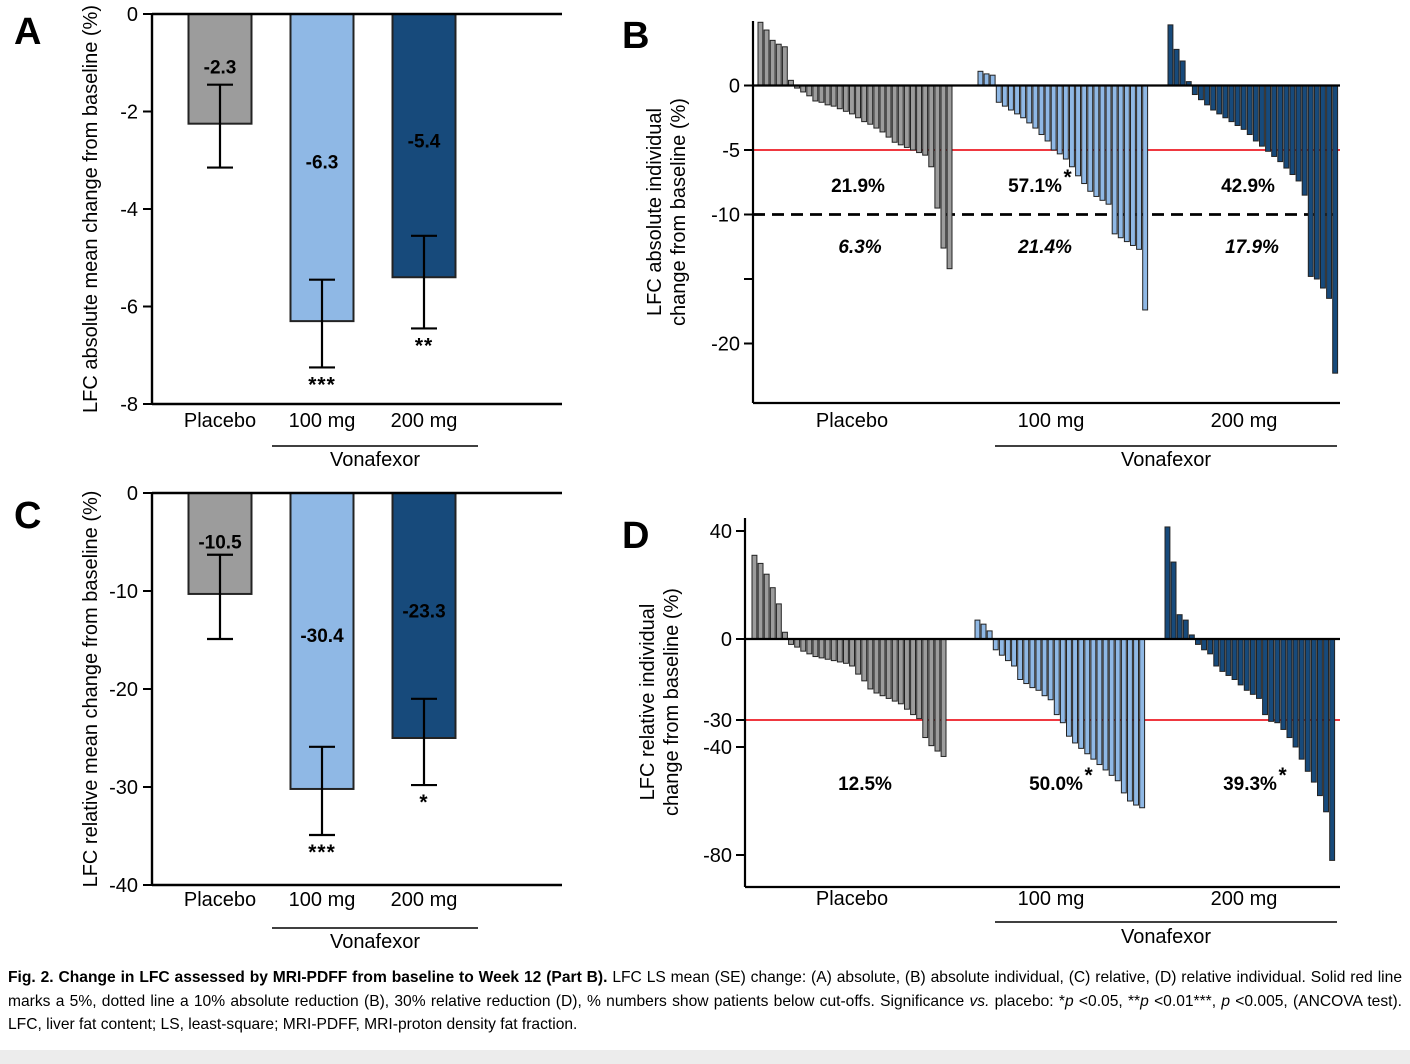  What do you see at coordinates (679, 212) in the screenshot?
I see `y-axis-title: change from baseline (%)` at bounding box center [679, 212].